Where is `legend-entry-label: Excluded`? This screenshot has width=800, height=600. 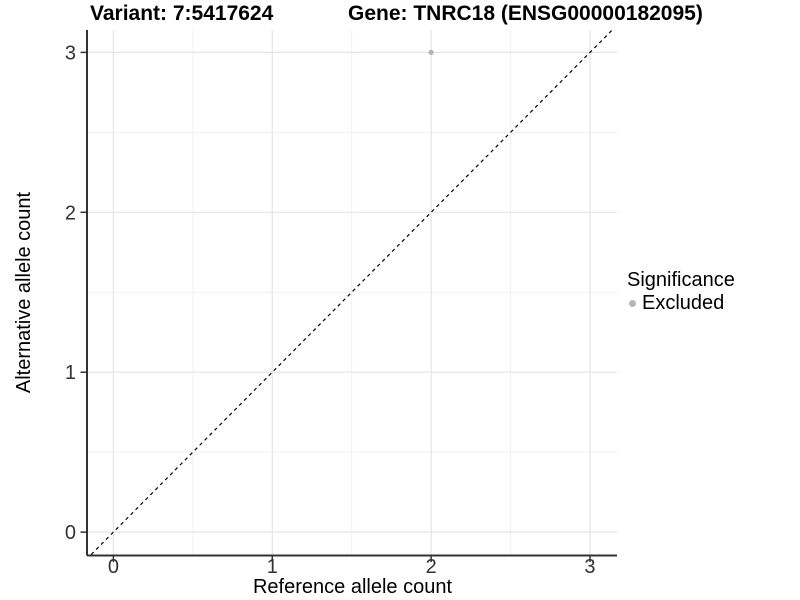 legend-entry-label: Excluded is located at coordinates (683, 303).